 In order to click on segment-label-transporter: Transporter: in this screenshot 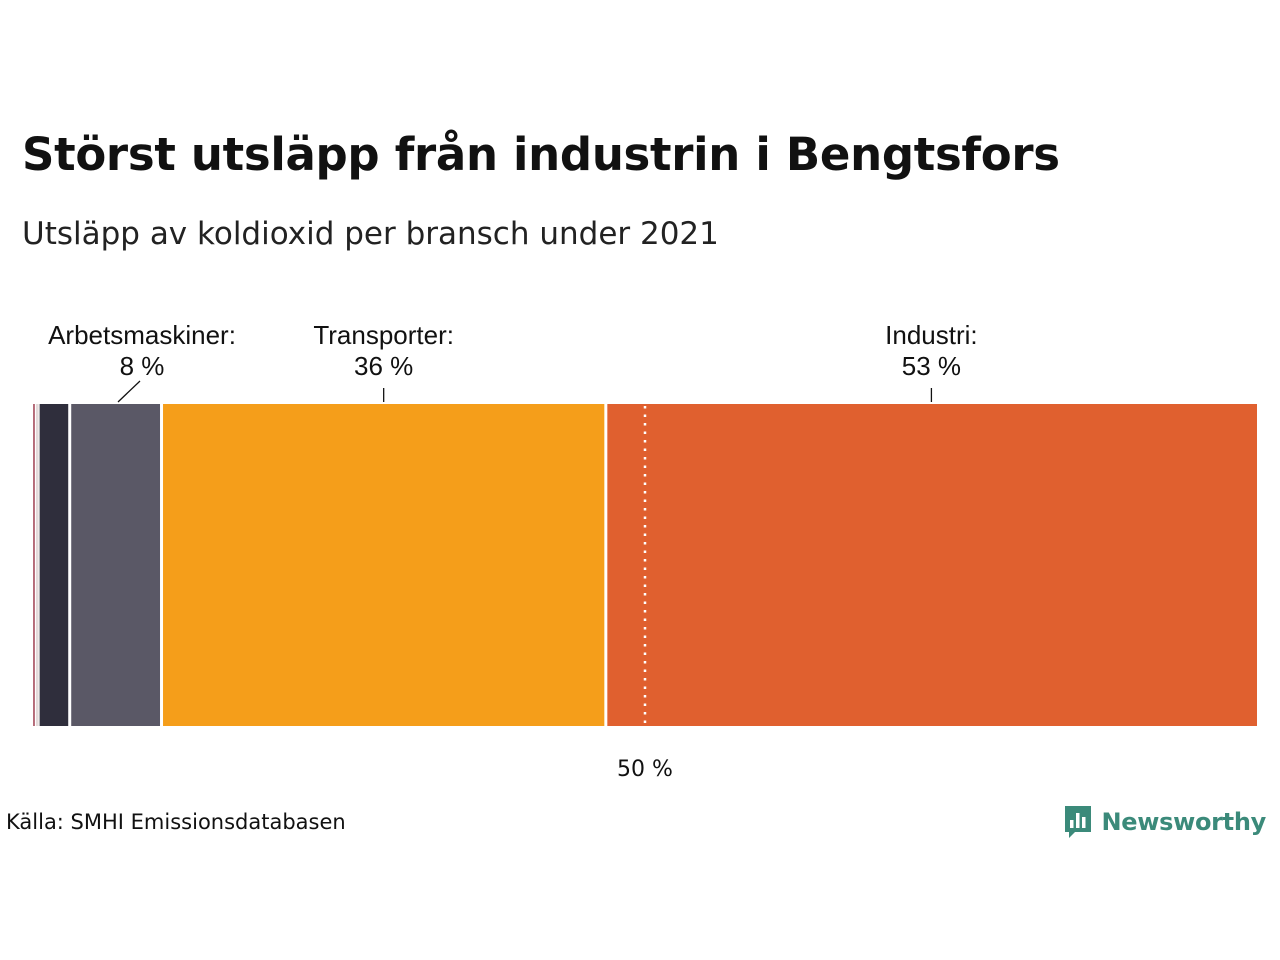, I will do `click(383, 335)`.